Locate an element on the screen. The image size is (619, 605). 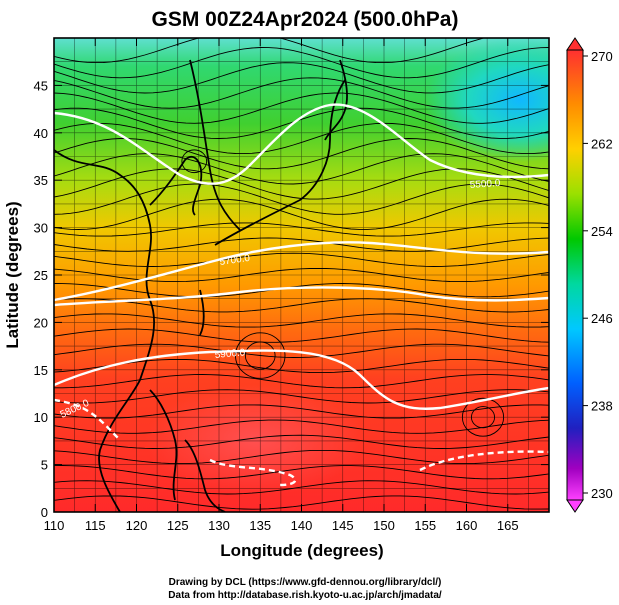
colorbar-tick-label: 230 is located at coordinates (602, 493).